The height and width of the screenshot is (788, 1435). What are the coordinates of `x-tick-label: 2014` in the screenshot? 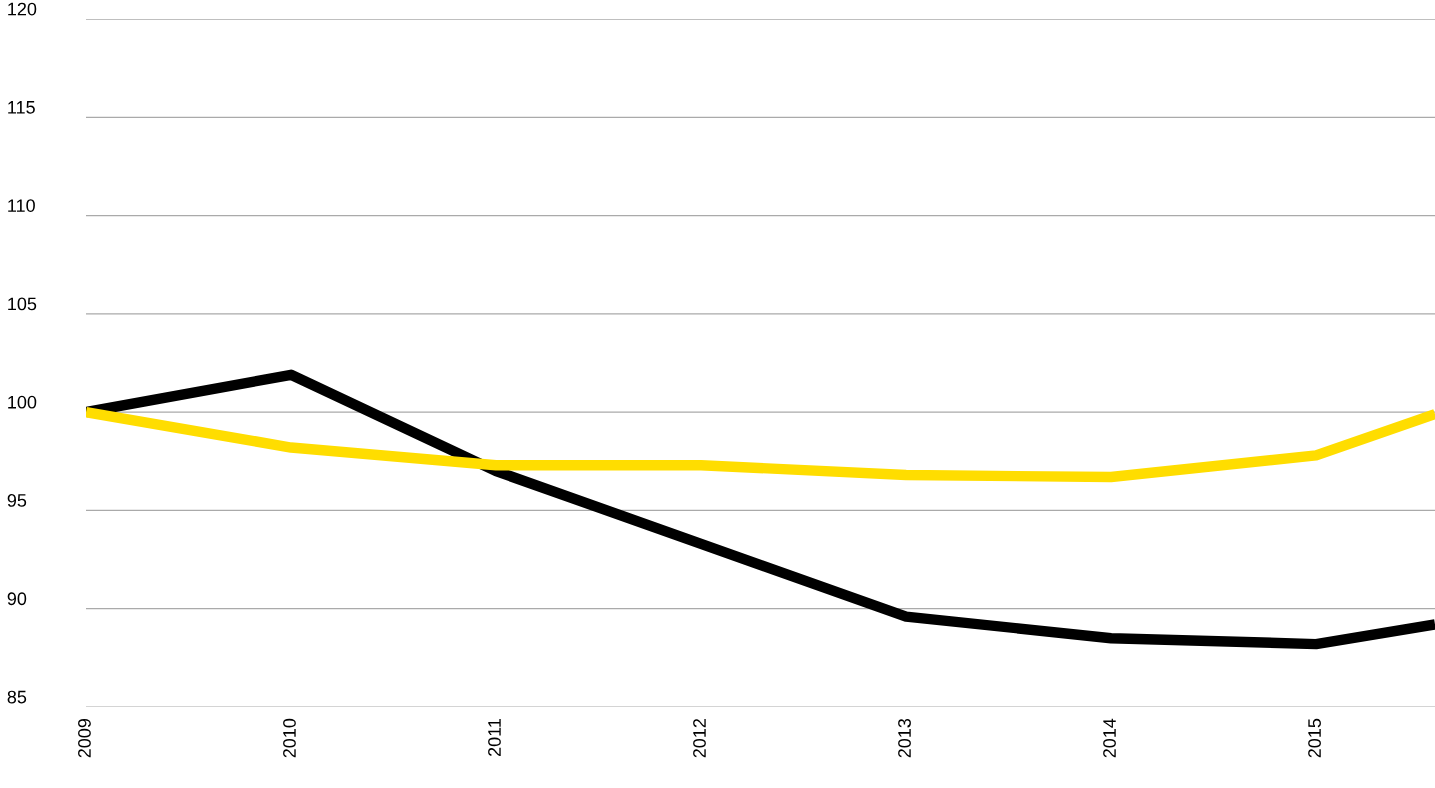 It's located at (1109, 738).